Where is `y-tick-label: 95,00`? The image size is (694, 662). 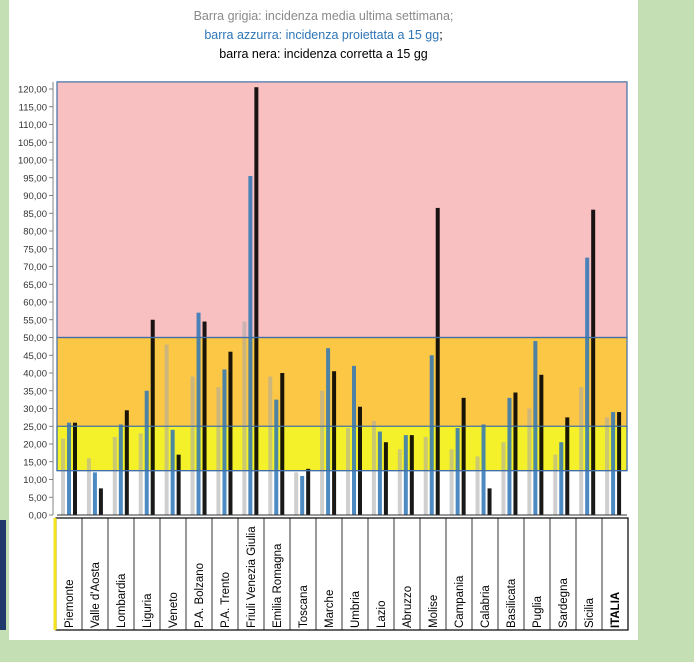
y-tick-label: 95,00 is located at coordinates (35, 178).